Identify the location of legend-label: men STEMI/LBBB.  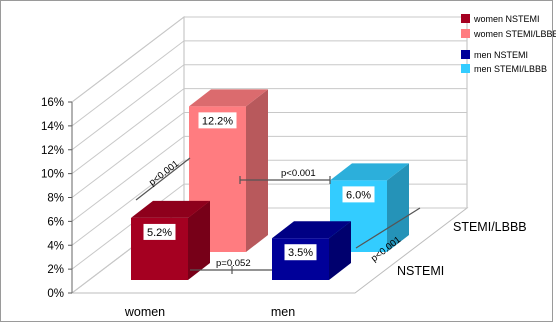
(510, 69).